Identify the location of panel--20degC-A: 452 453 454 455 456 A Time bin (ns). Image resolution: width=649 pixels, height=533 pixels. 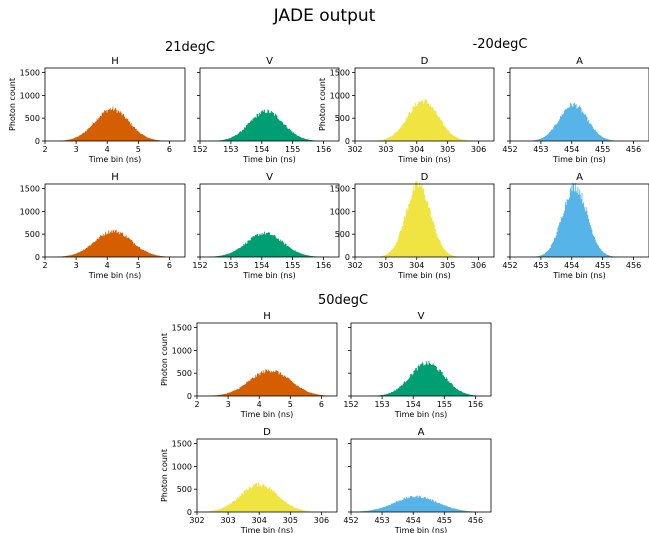
(575, 226).